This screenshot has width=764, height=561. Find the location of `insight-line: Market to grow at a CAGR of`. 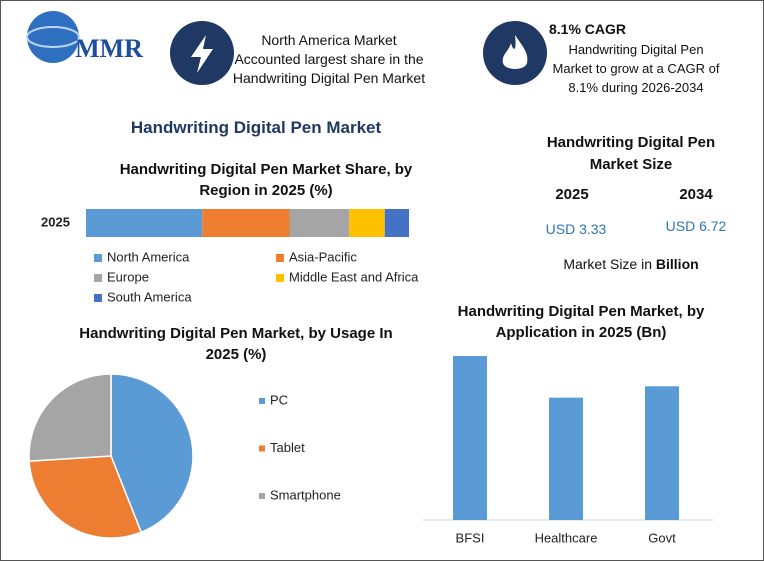

insight-line: Market to grow at a CAGR of is located at coordinates (636, 68).